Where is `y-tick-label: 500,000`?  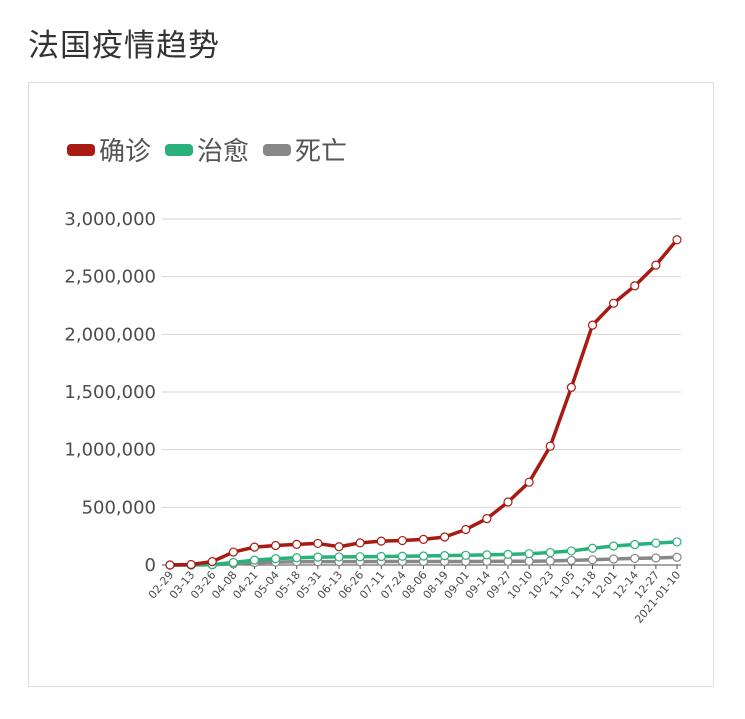 y-tick-label: 500,000 is located at coordinates (119, 507).